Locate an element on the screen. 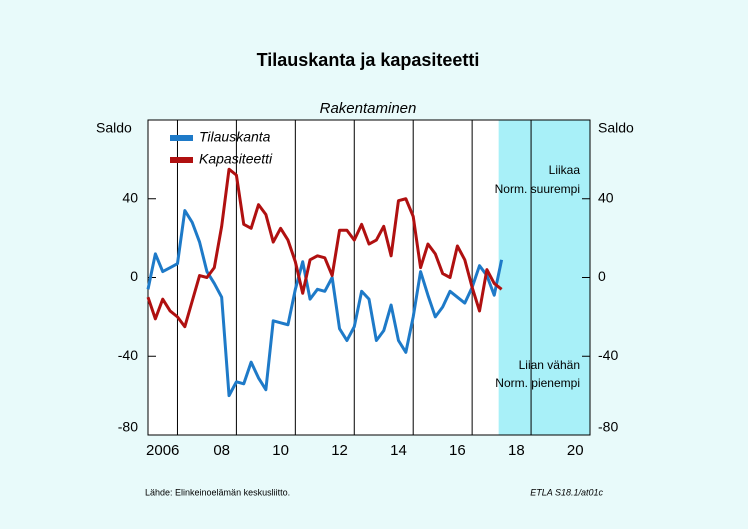 The height and width of the screenshot is (529, 748). chart-title: Tilauskanta ja kapasiteetti is located at coordinates (368, 60).